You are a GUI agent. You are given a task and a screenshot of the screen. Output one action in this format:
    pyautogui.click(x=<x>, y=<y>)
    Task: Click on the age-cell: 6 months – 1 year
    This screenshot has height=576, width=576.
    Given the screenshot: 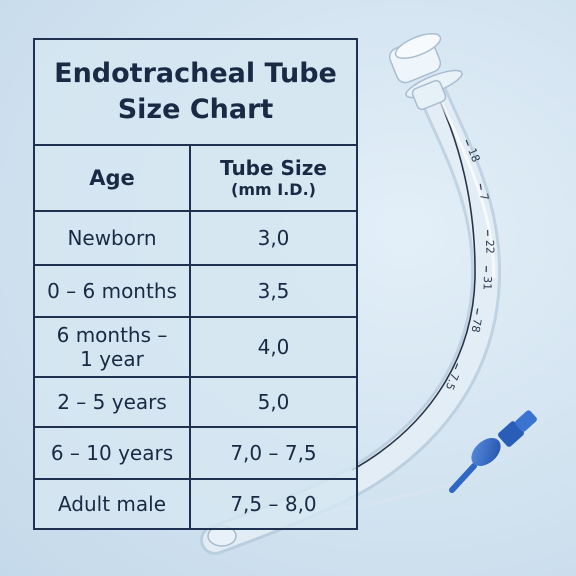 What is the action you would take?
    pyautogui.click(x=113, y=347)
    